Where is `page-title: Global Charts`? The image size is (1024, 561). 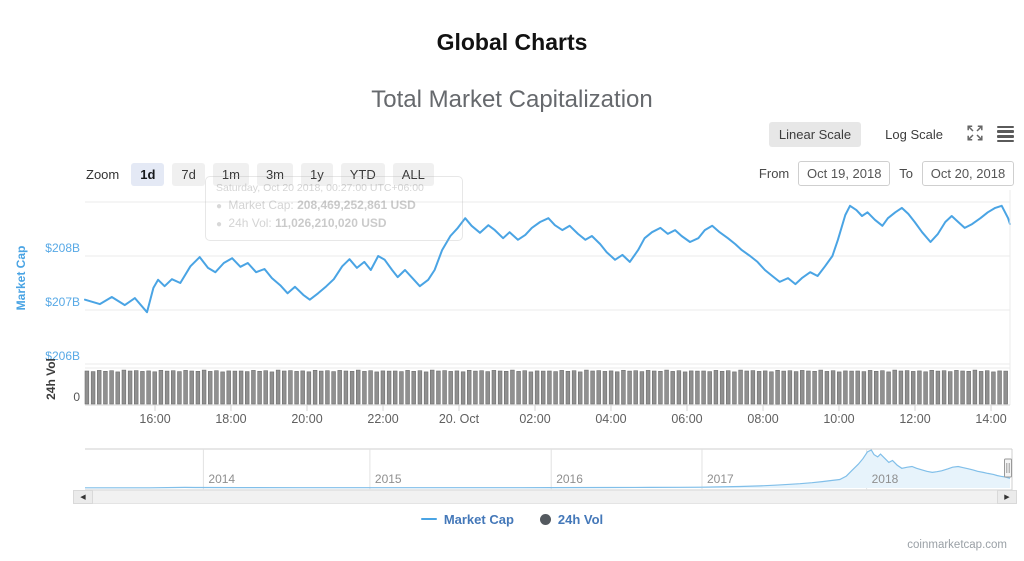
page-title: Global Charts is located at coordinates (512, 42).